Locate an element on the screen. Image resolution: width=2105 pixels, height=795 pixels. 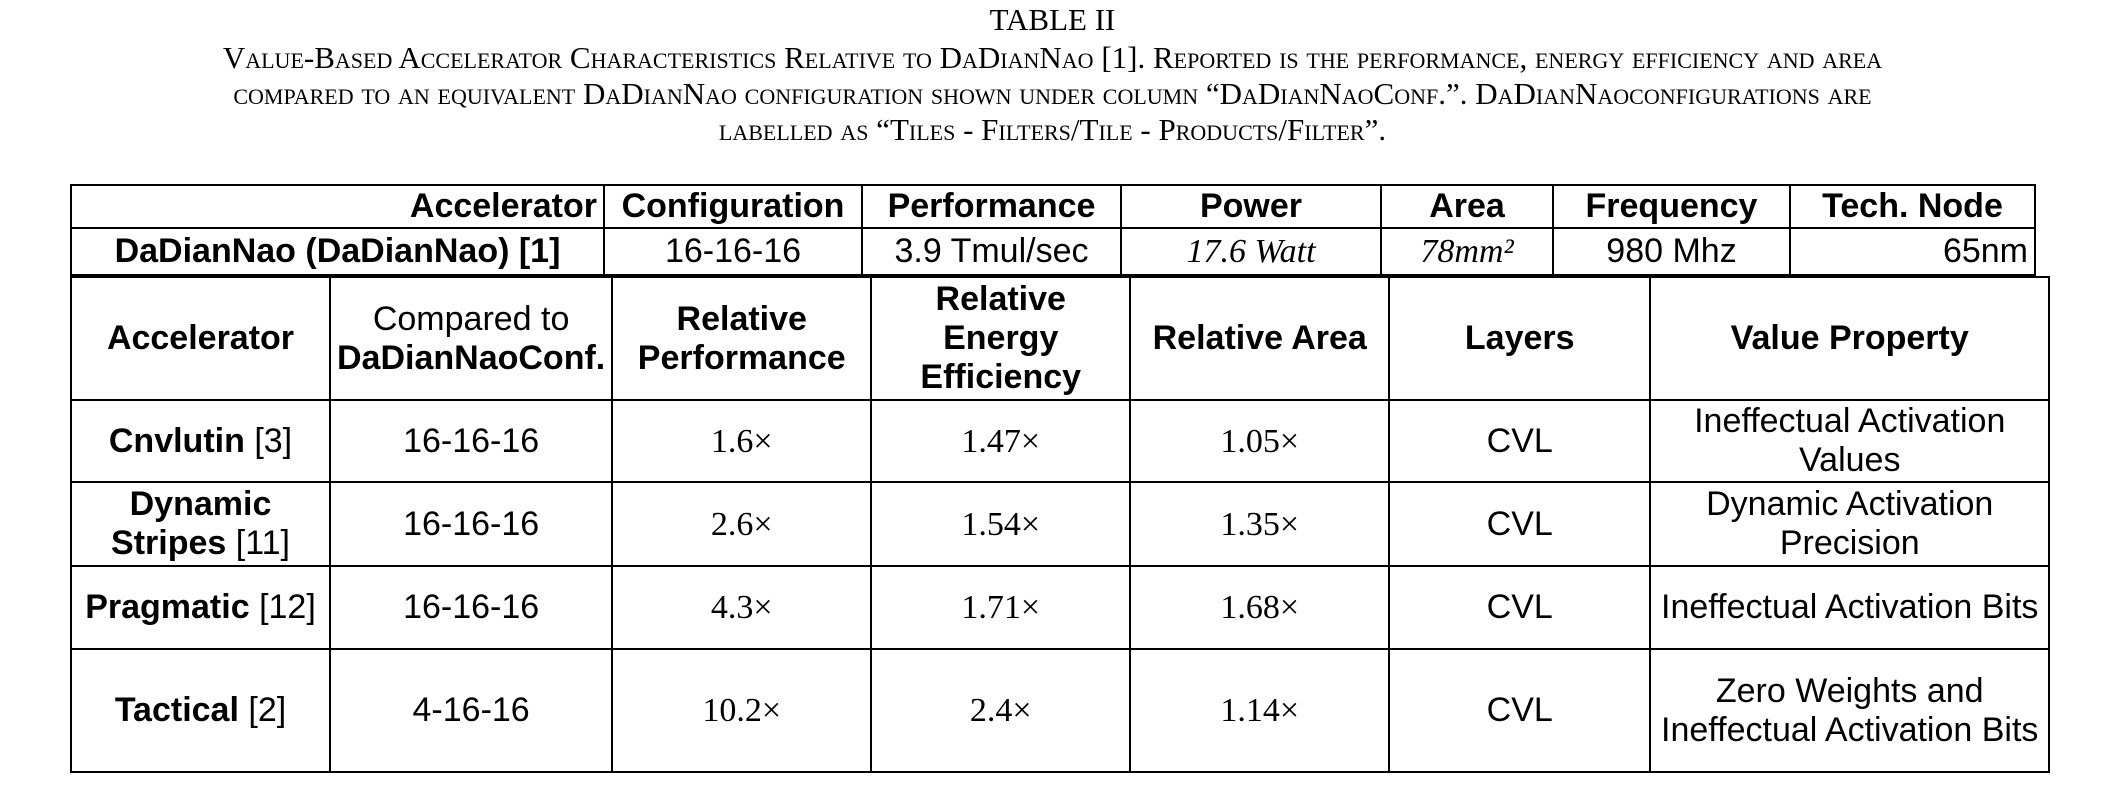
cell: 1.6× is located at coordinates (742, 441).